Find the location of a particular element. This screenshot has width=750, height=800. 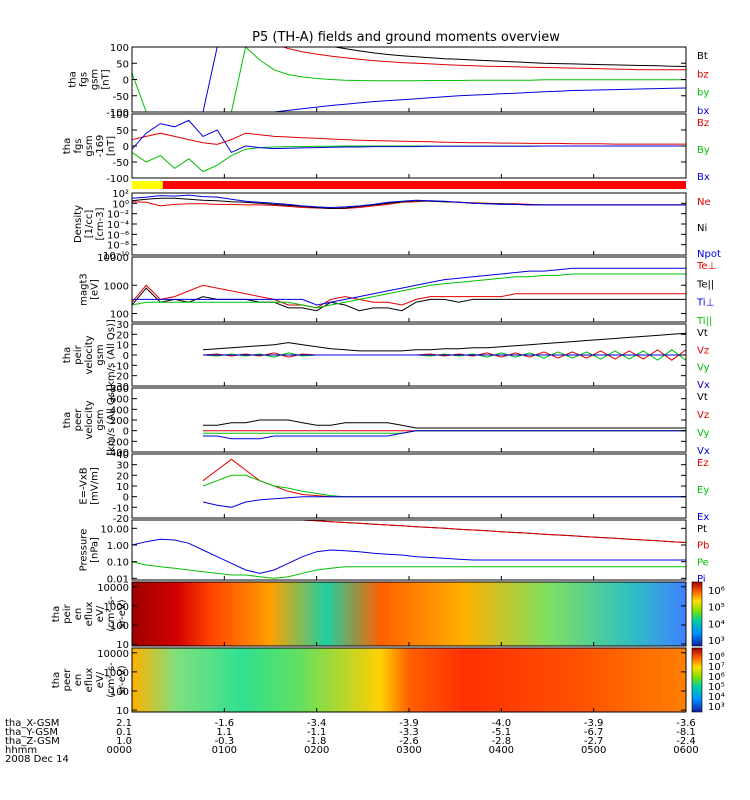

spectrogram-fill is located at coordinates (409, 614).